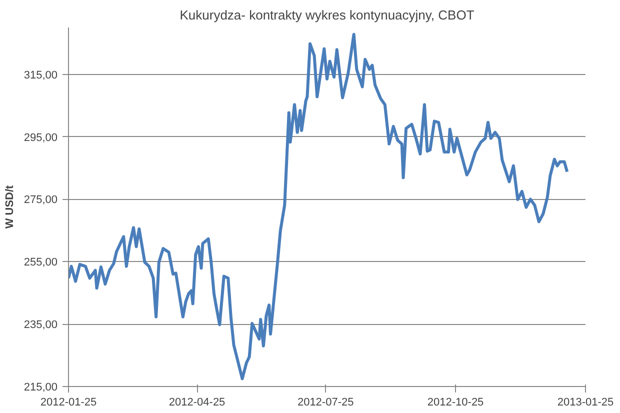 This screenshot has width=620, height=413. What do you see at coordinates (41, 138) in the screenshot?
I see `y-tick-label: 295,00` at bounding box center [41, 138].